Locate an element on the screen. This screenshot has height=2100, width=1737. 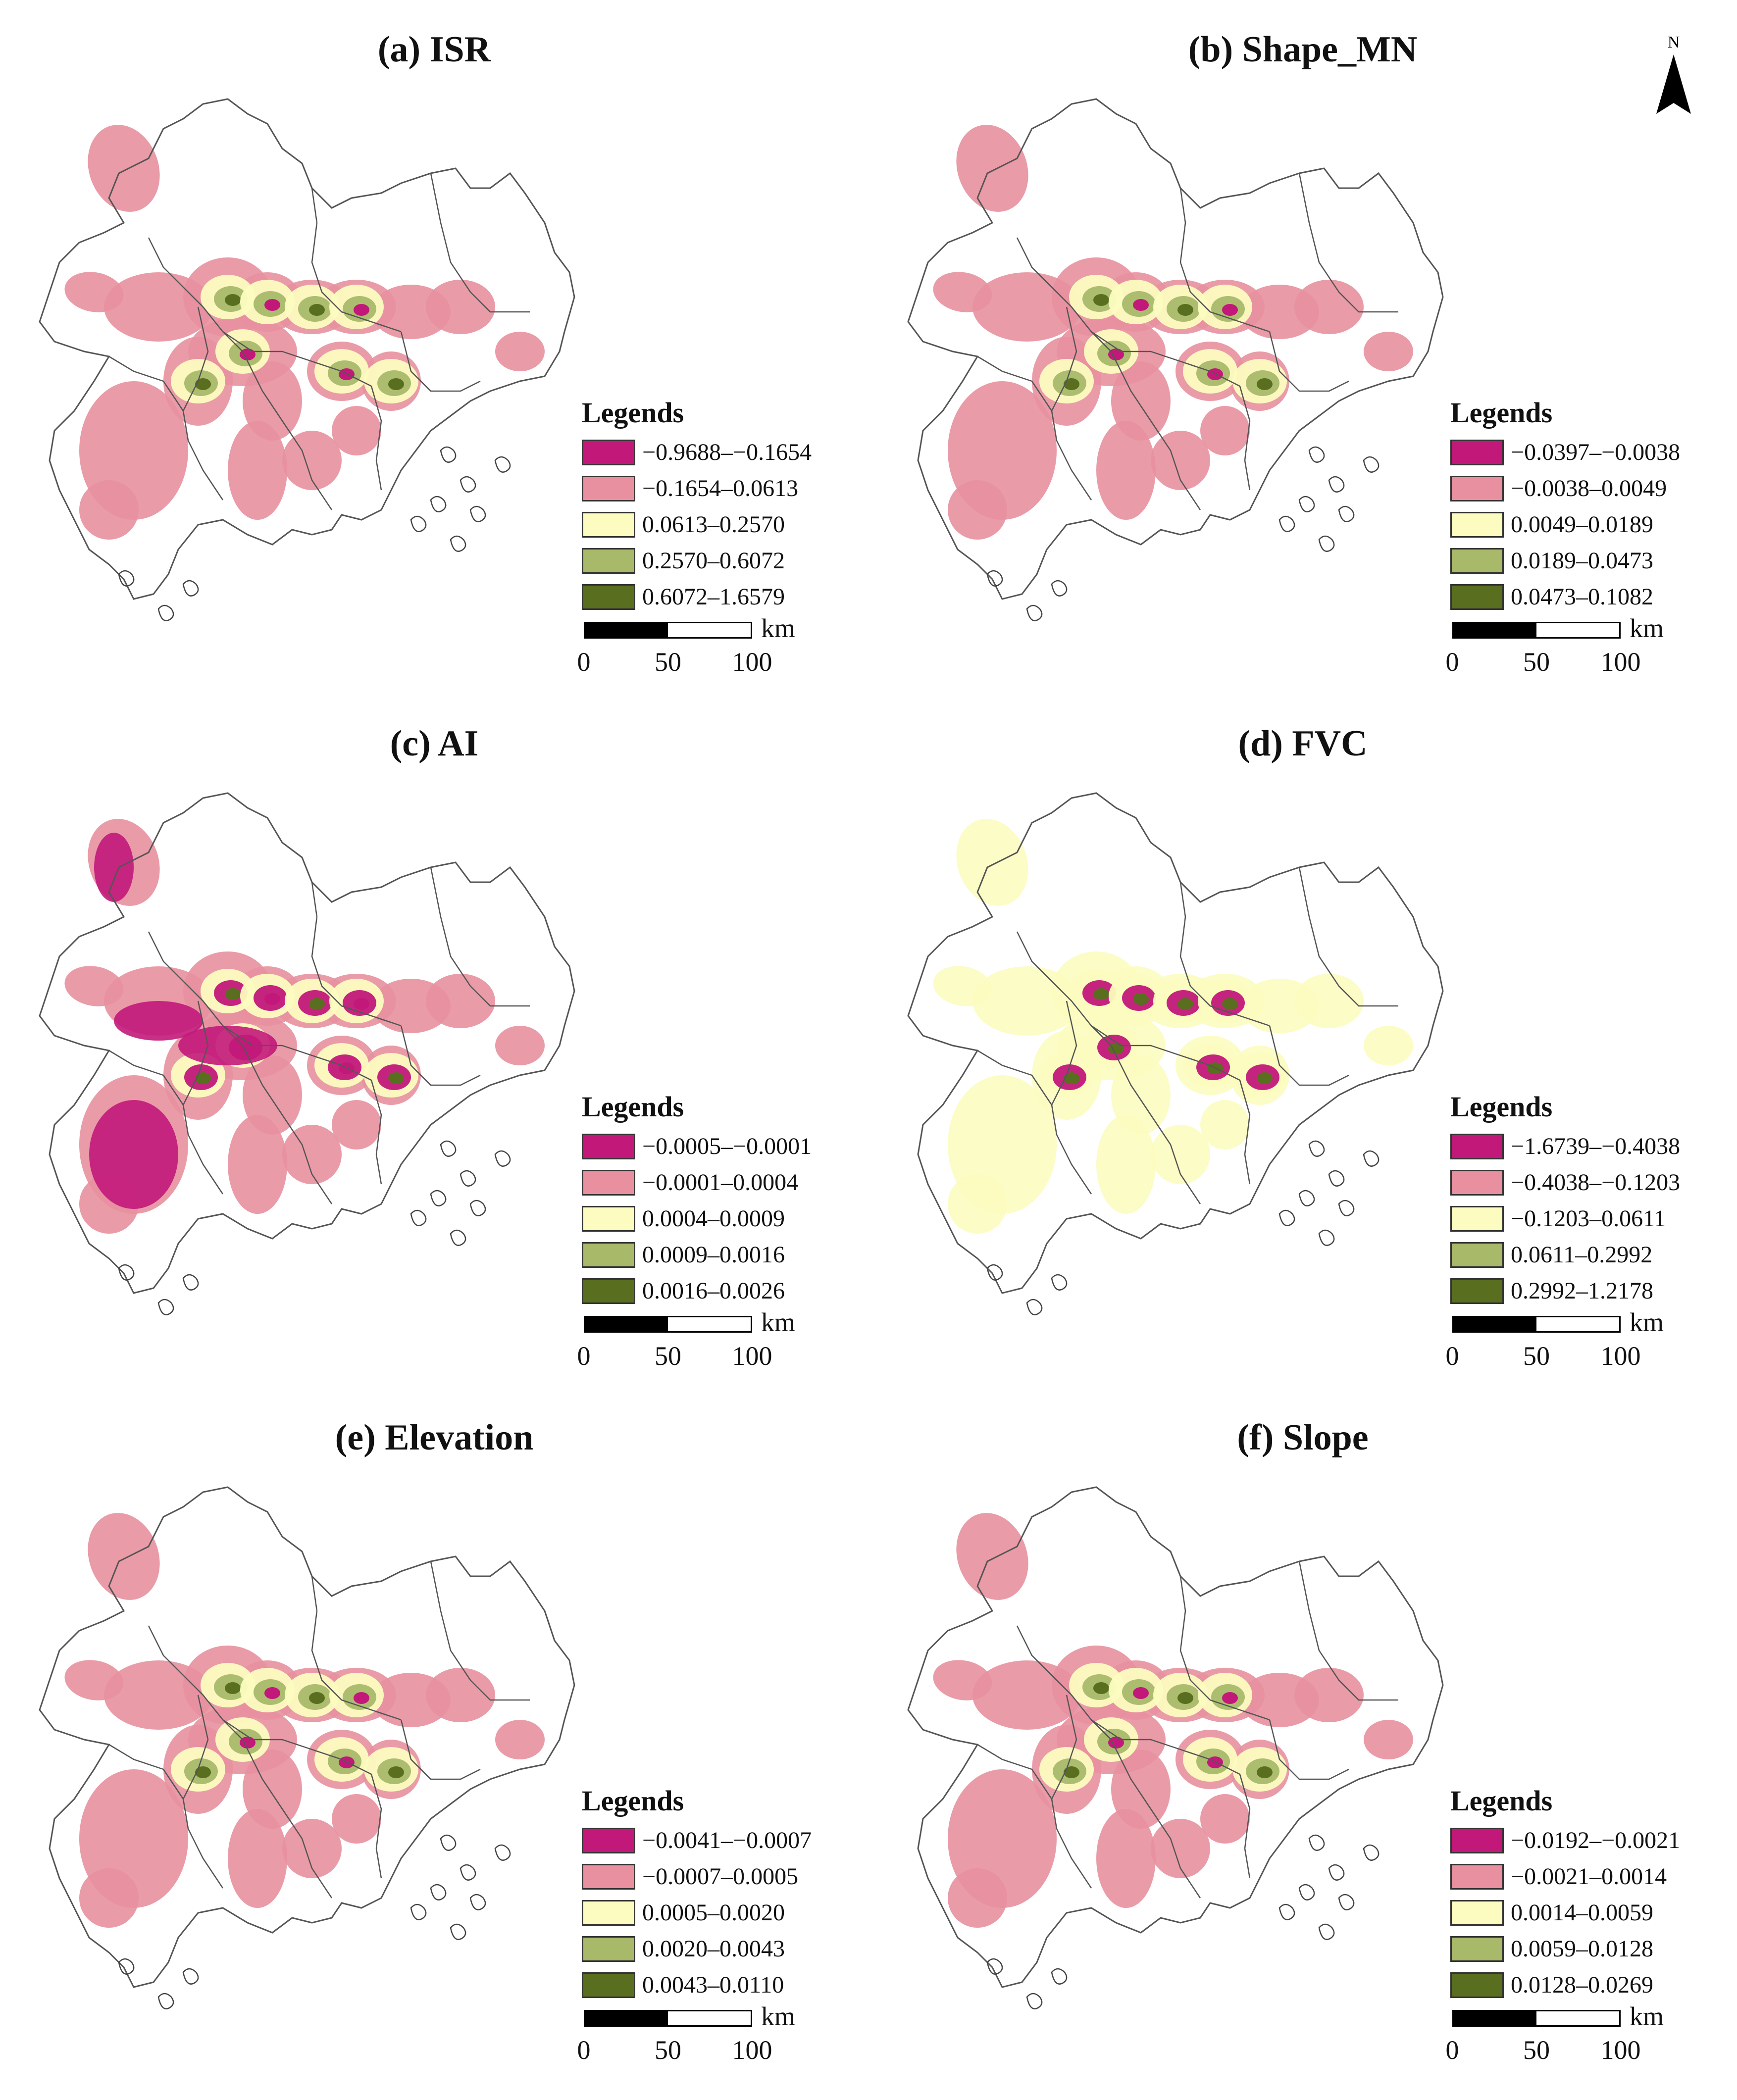
legend-item: −1.6739–−0.4038 is located at coordinates (1589, 1146).